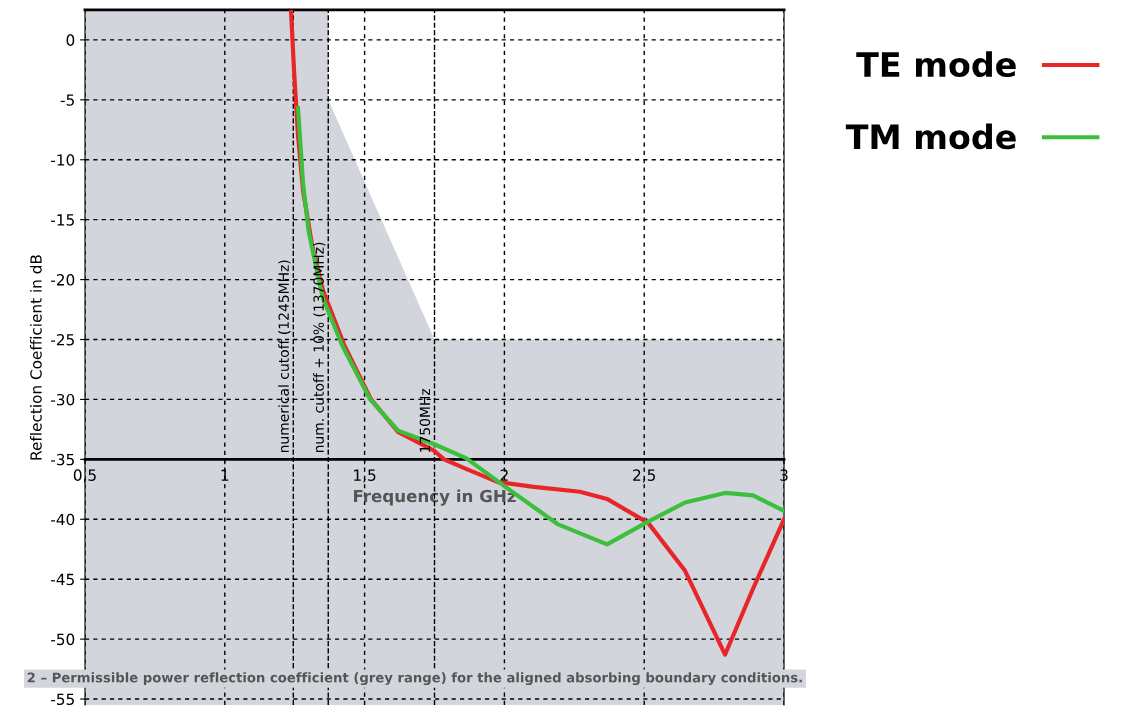 Image resolution: width=1133 pixels, height=710 pixels. What do you see at coordinates (225, 475) in the screenshot?
I see `x-tick-label: 1` at bounding box center [225, 475].